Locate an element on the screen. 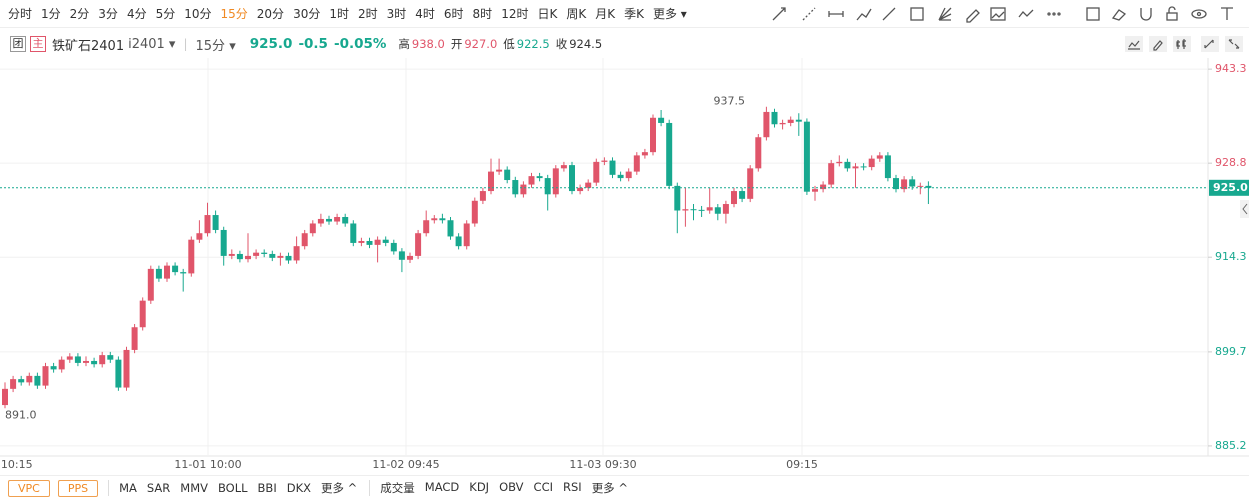 Image resolution: width=1249 pixels, height=500 pixels. x-tick-label: 09:15 is located at coordinates (802, 464).